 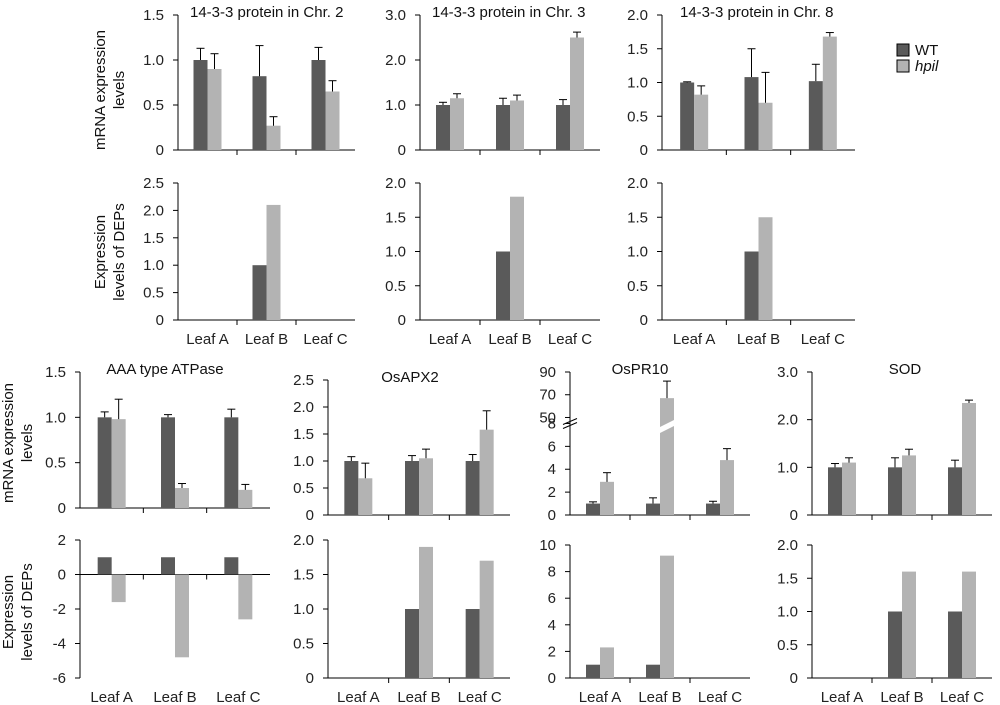 What do you see at coordinates (153, 105) in the screenshot?
I see `y-tick-label-p1: 0.5` at bounding box center [153, 105].